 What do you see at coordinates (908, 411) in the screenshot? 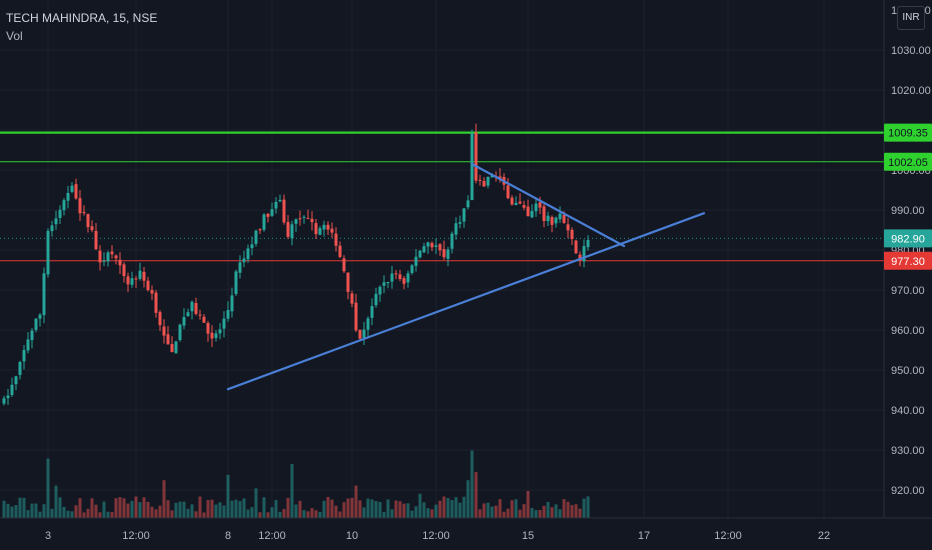
I see `price-tick-label: 940.00` at bounding box center [908, 411].